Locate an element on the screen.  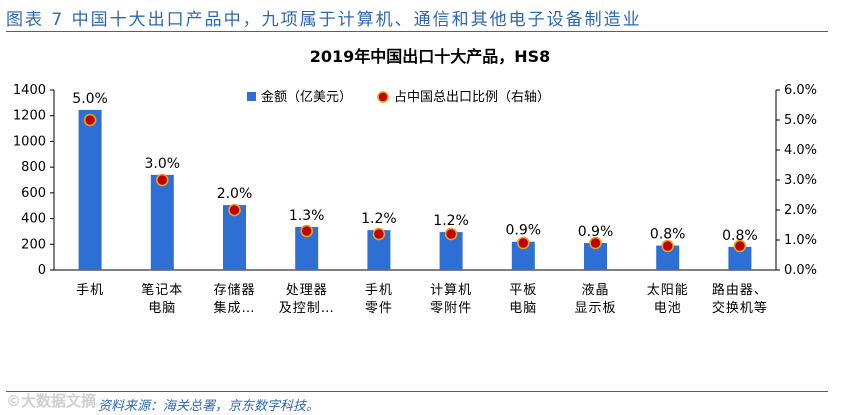
x-tick-label: 存储器 is located at coordinates (234, 290).